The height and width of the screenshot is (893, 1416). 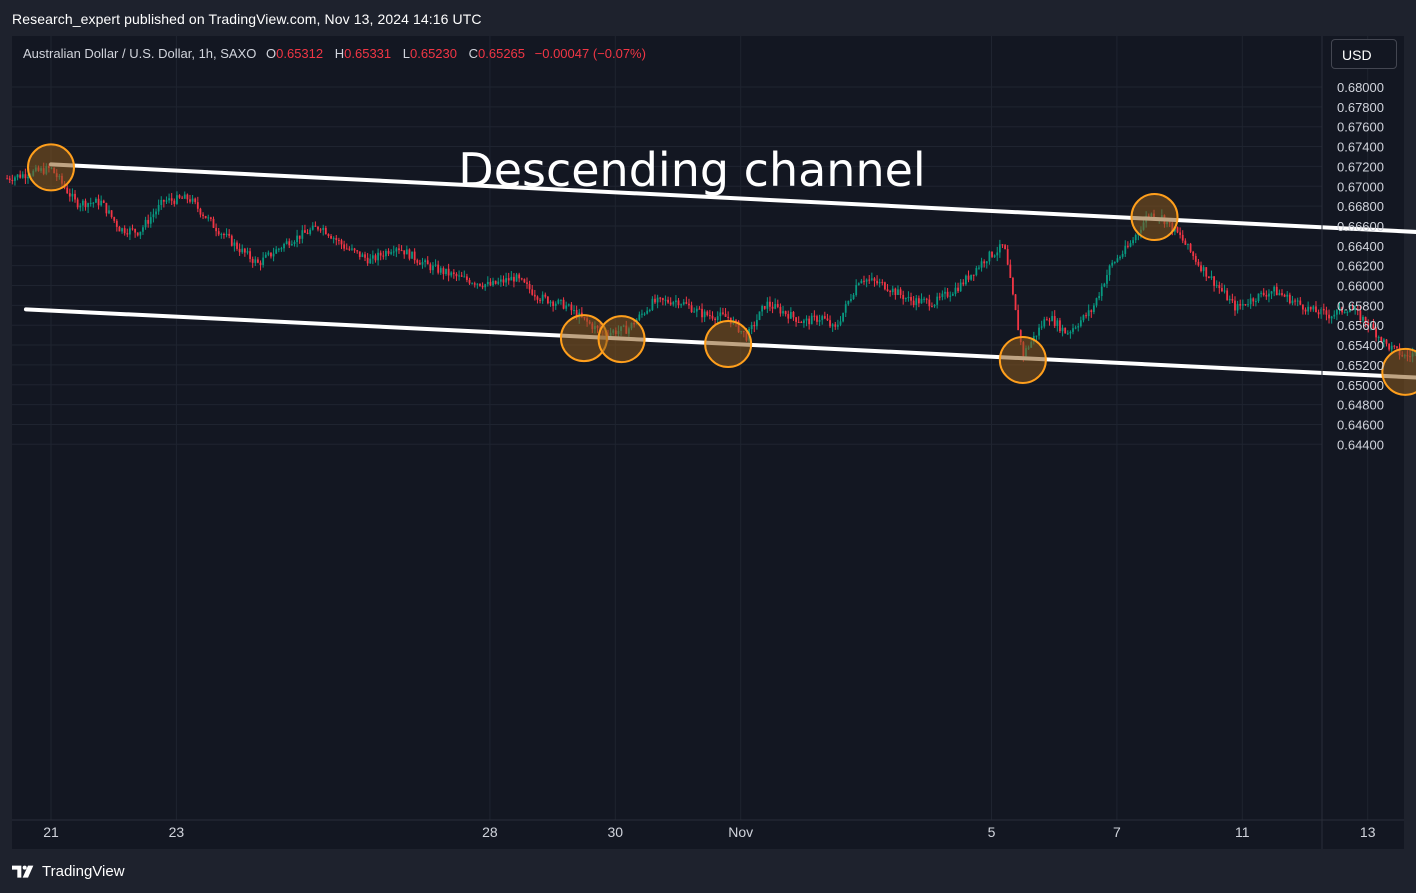 I want to click on time-tick-label: 13, so click(x=1368, y=832).